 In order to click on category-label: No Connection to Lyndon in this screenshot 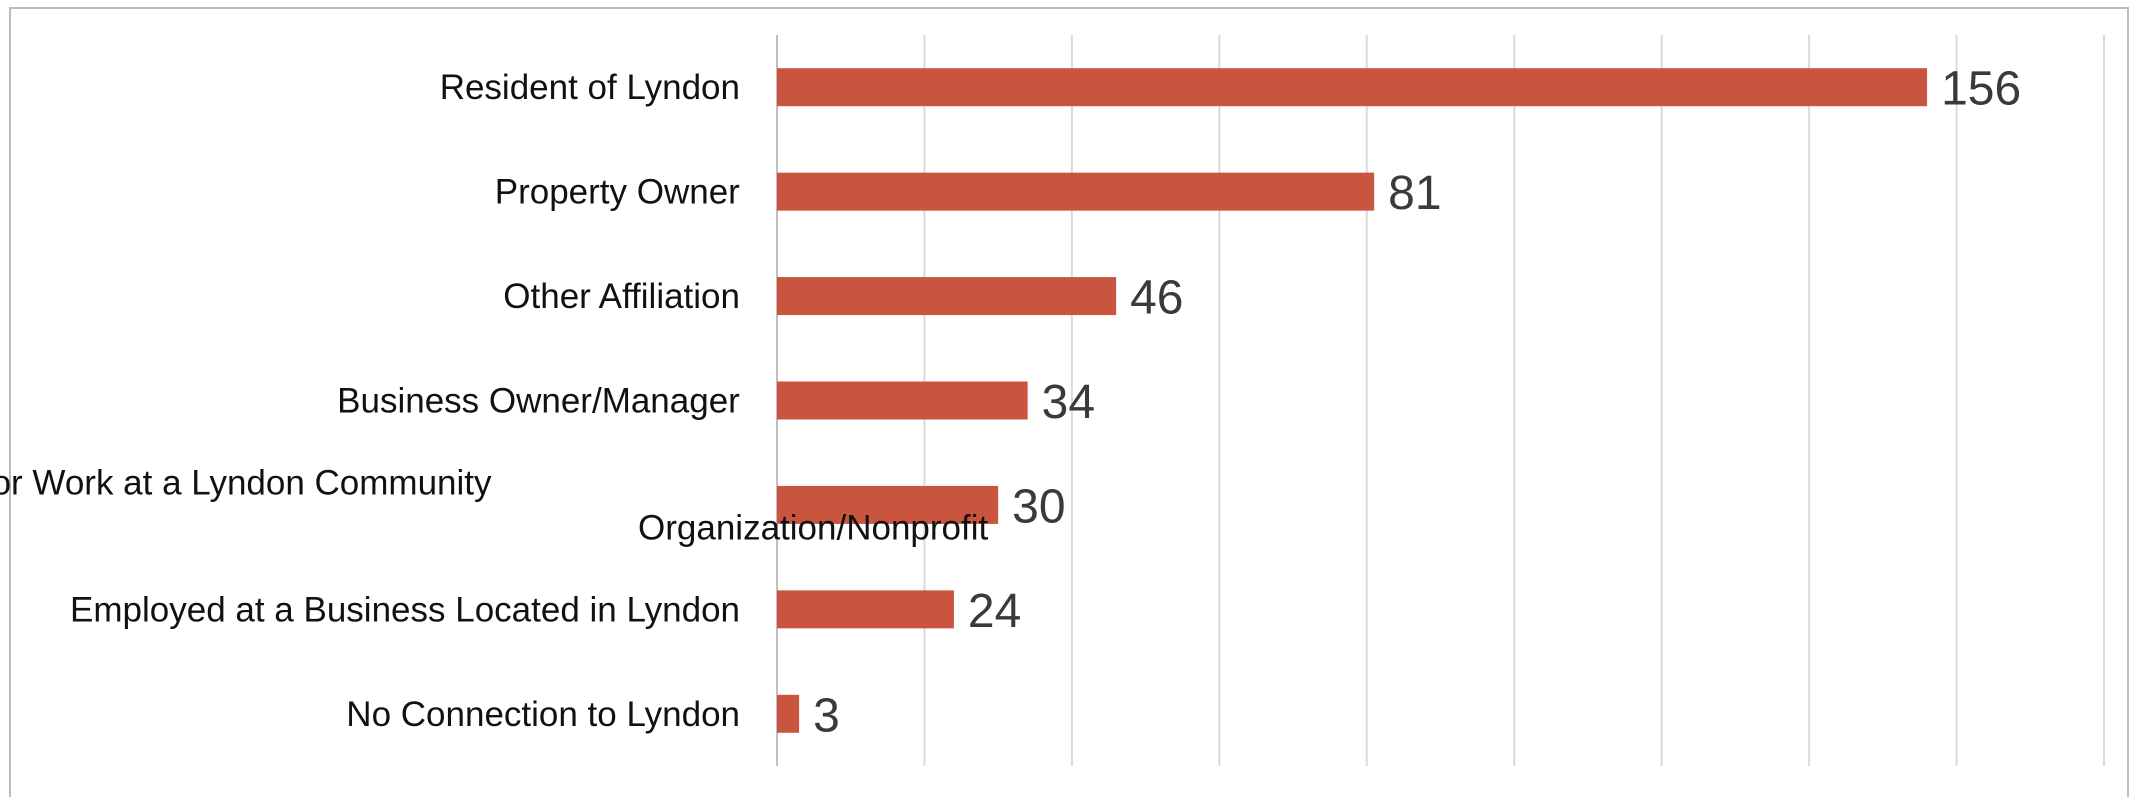, I will do `click(543, 713)`.